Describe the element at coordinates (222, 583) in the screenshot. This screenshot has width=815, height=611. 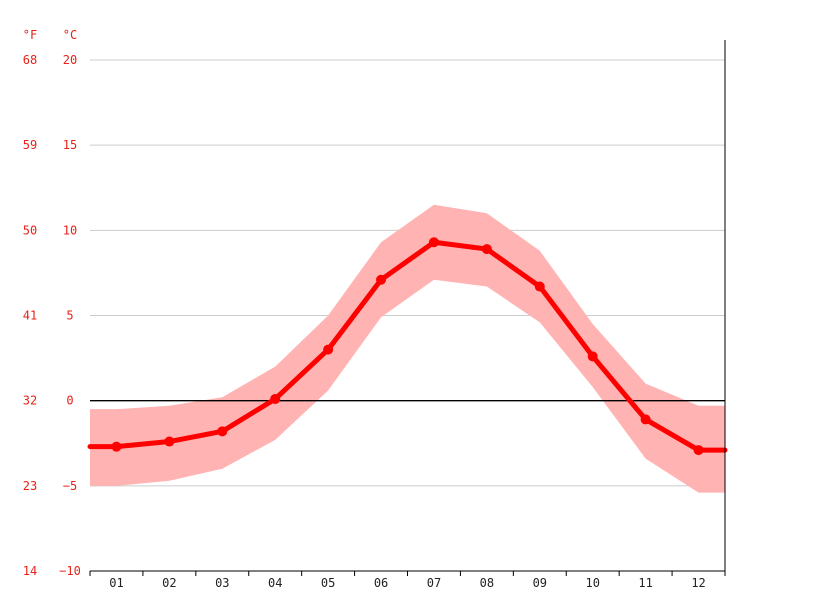
I see `x-tick-label: 03` at that location.